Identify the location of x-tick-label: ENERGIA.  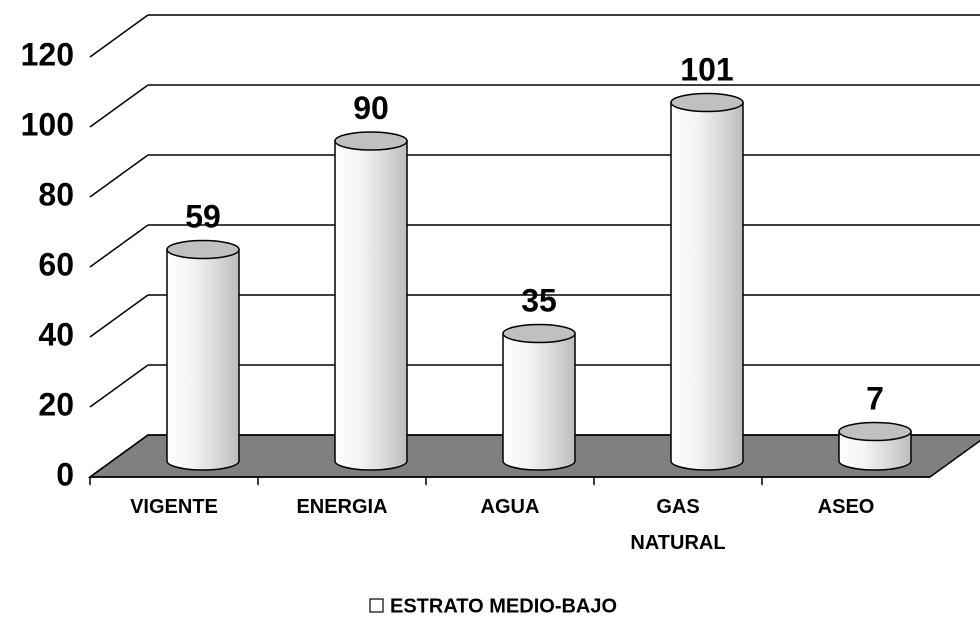
(341, 507).